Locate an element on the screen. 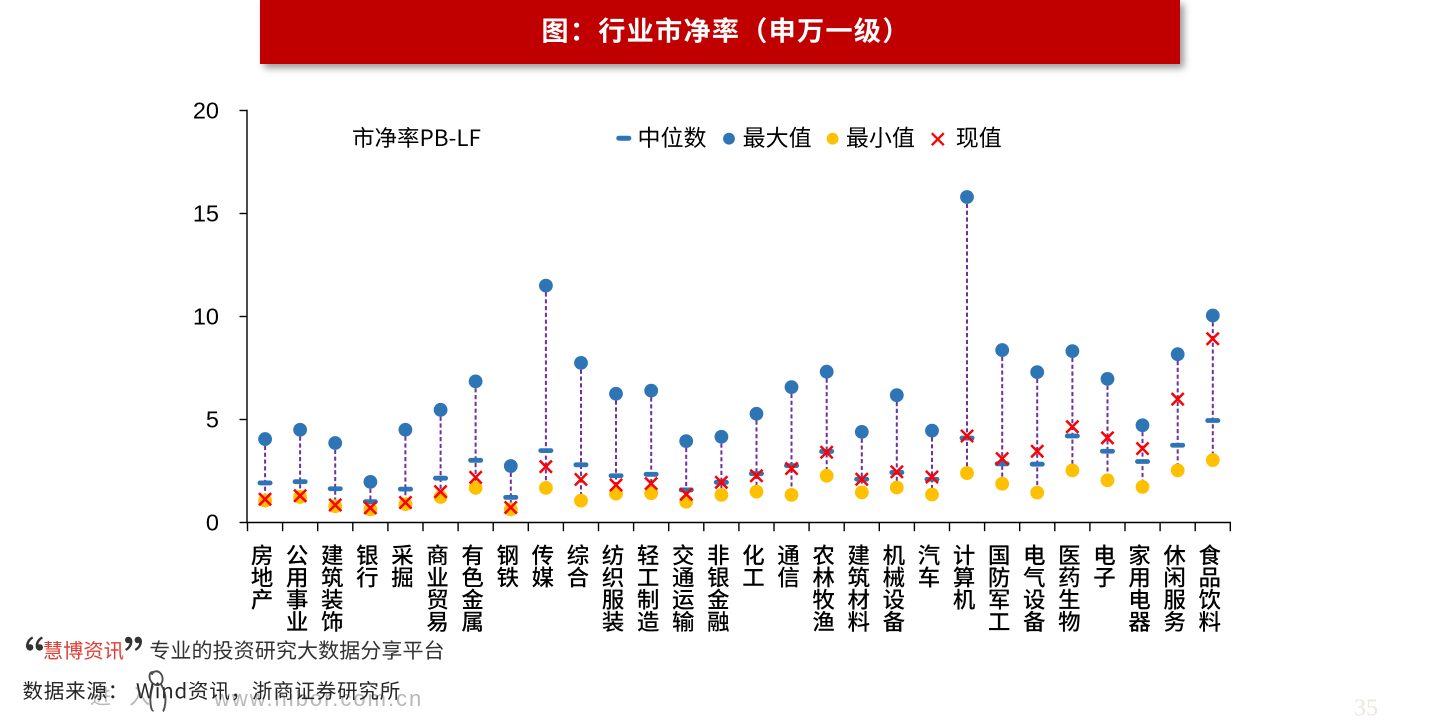 The image size is (1440, 726). svg-text: 5 is located at coordinates (212, 419).